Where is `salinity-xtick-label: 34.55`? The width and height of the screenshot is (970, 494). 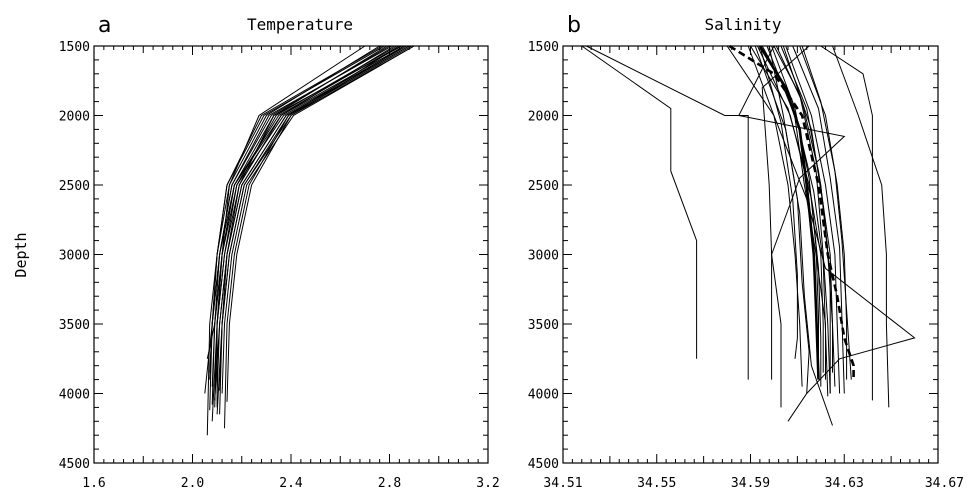
salinity-xtick-label: 34.55 is located at coordinates (656, 483).